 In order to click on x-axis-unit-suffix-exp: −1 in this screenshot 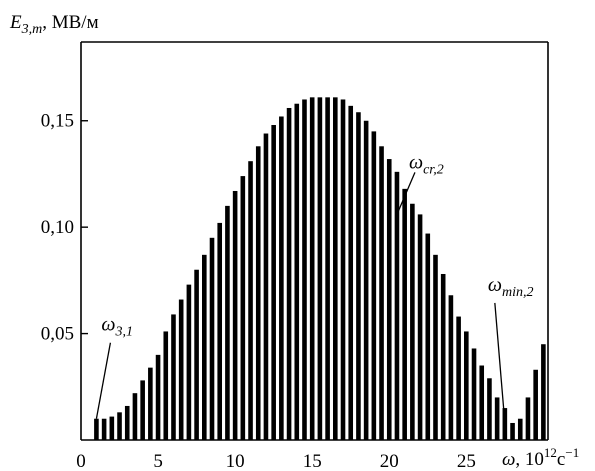, I will do `click(572, 452)`.